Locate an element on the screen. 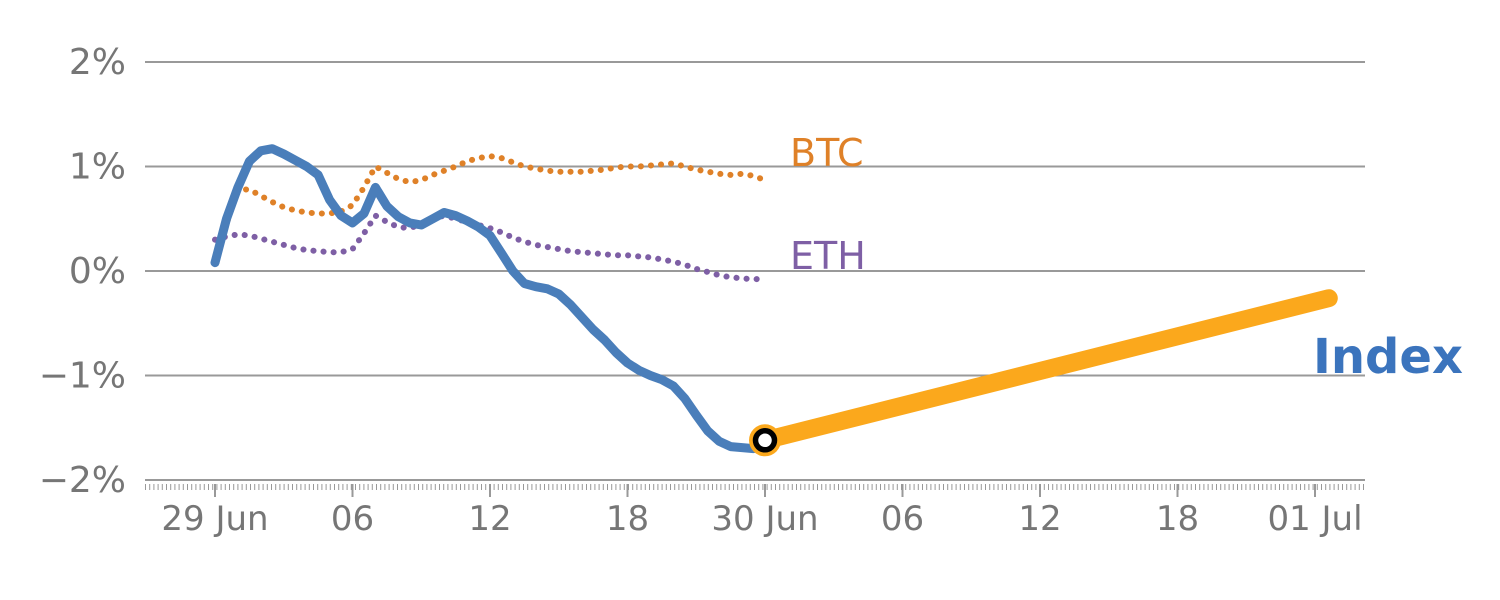  x-tick-label-29-jun: 29 Jun is located at coordinates (214, 519).